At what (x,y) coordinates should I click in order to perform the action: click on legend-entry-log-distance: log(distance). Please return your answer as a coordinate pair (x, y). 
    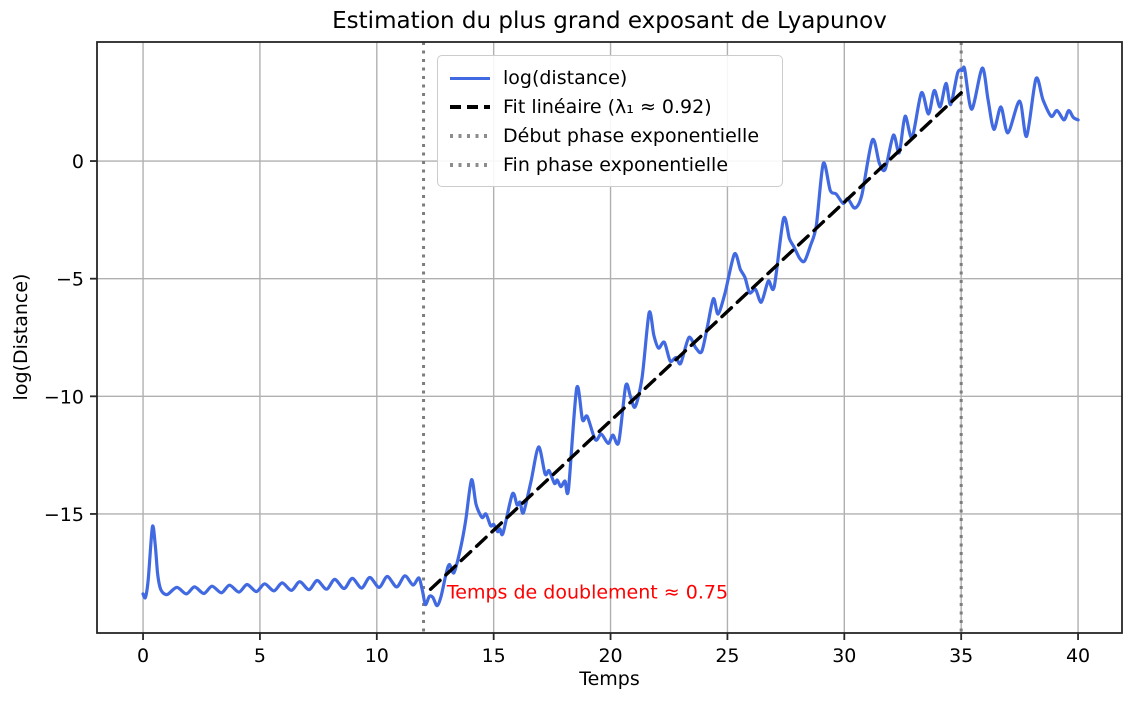
    Looking at the image, I should click on (610, 78).